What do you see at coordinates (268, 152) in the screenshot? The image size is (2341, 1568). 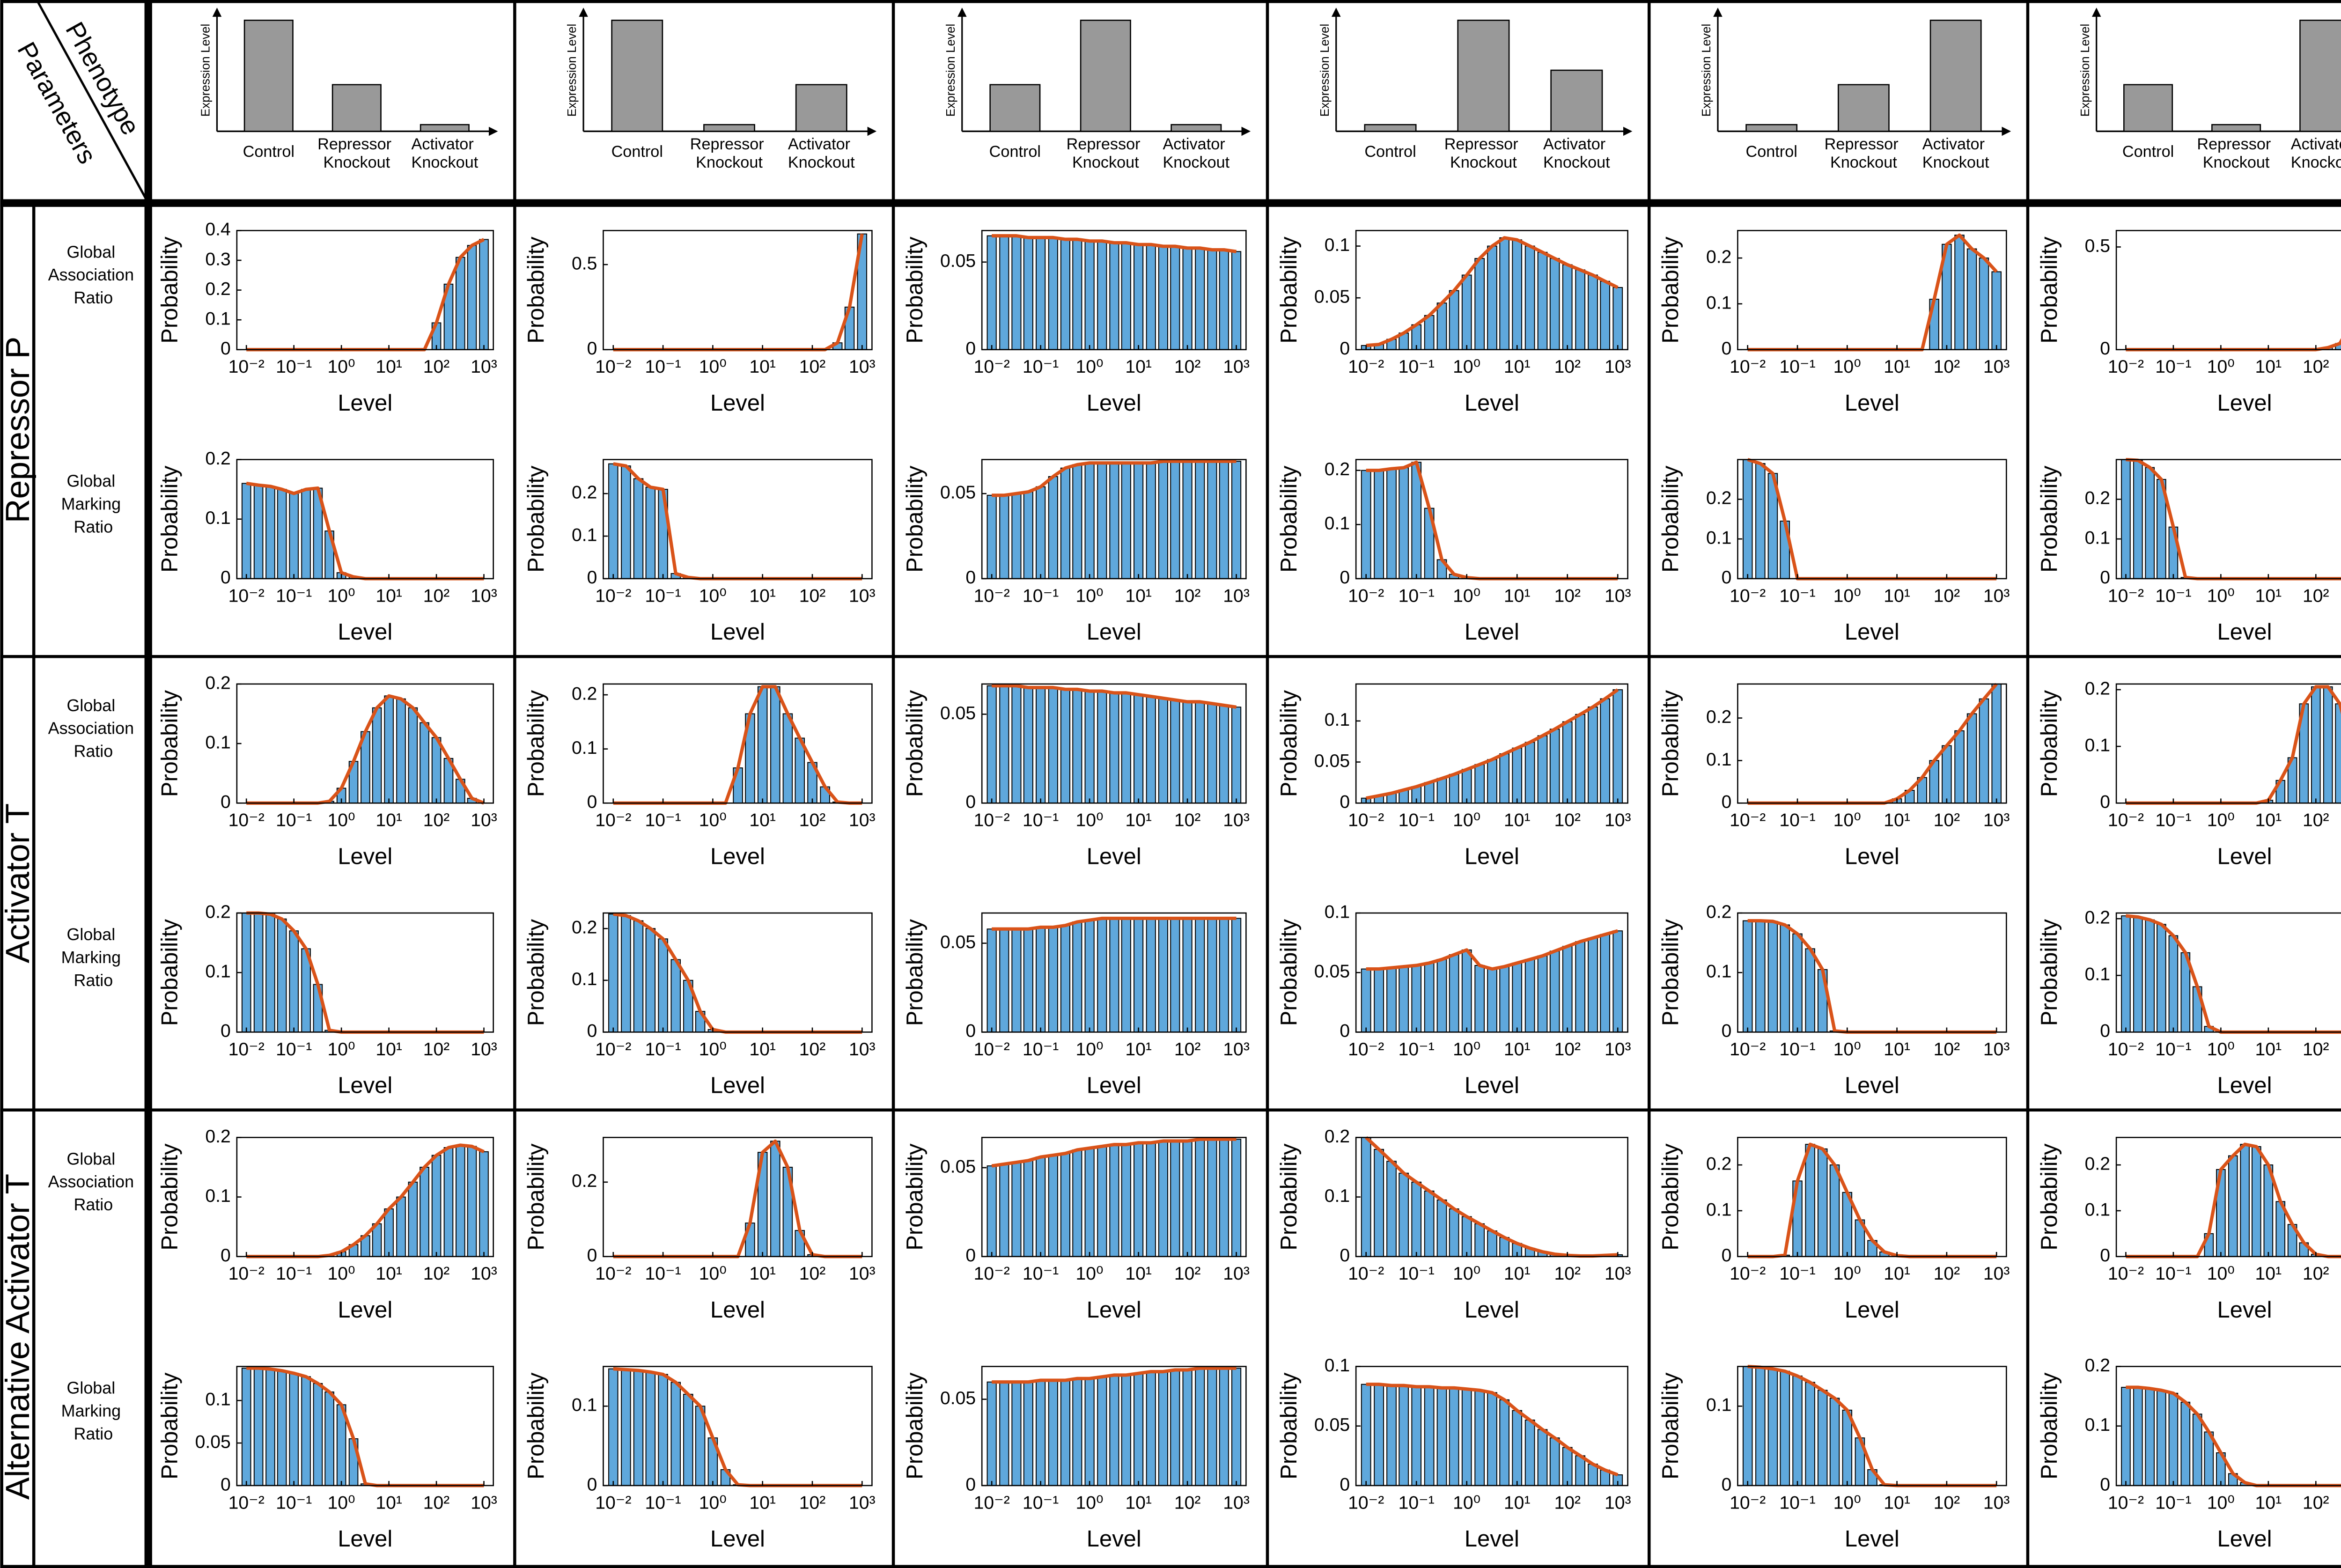 I see `x-tick-label: Control` at bounding box center [268, 152].